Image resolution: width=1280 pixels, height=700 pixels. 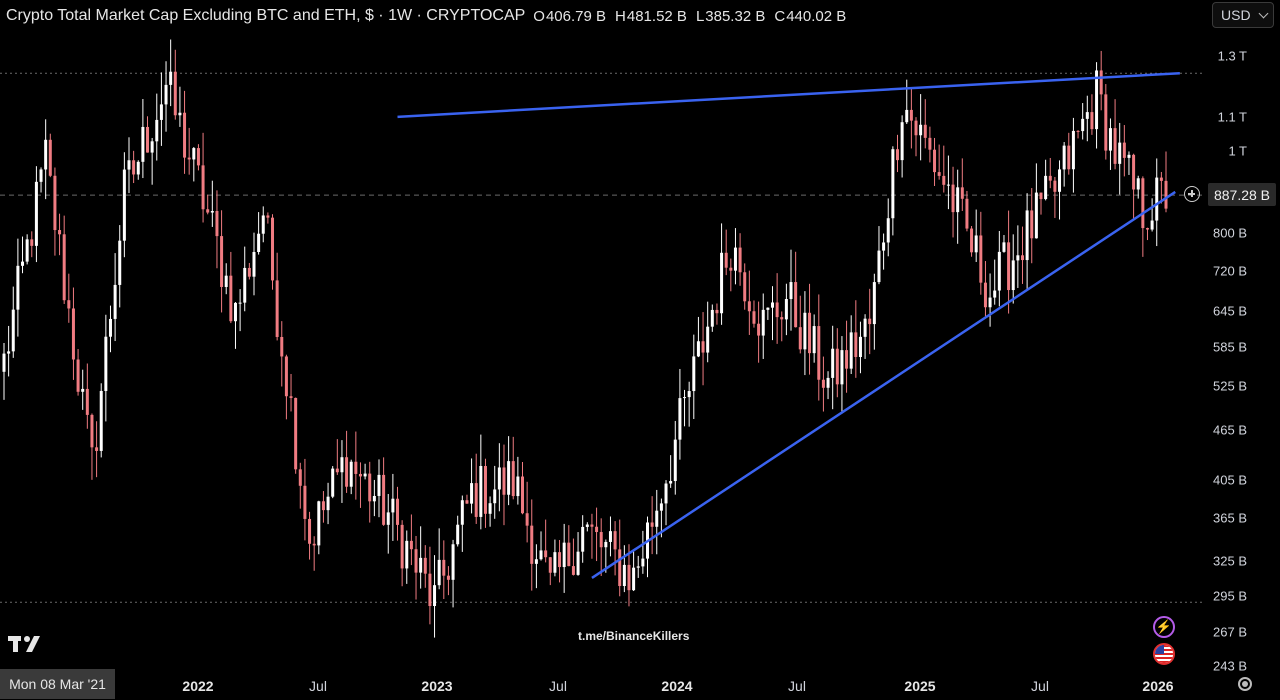 What do you see at coordinates (26, 644) in the screenshot?
I see `tradingview-logo-icon` at bounding box center [26, 644].